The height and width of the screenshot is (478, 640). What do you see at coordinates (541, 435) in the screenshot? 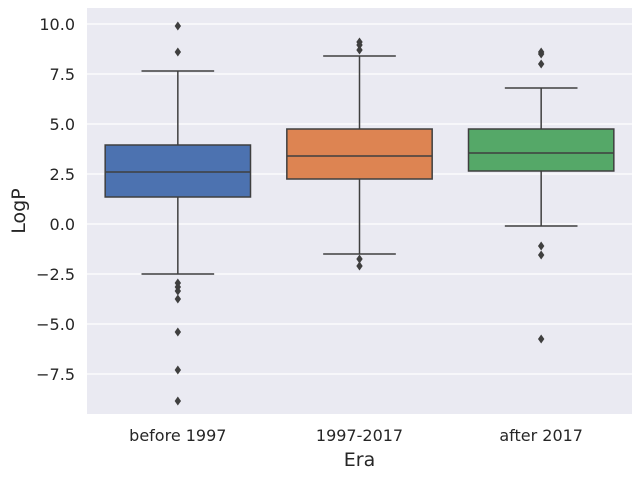
I see `x-tick-label: after 2017` at bounding box center [541, 435].